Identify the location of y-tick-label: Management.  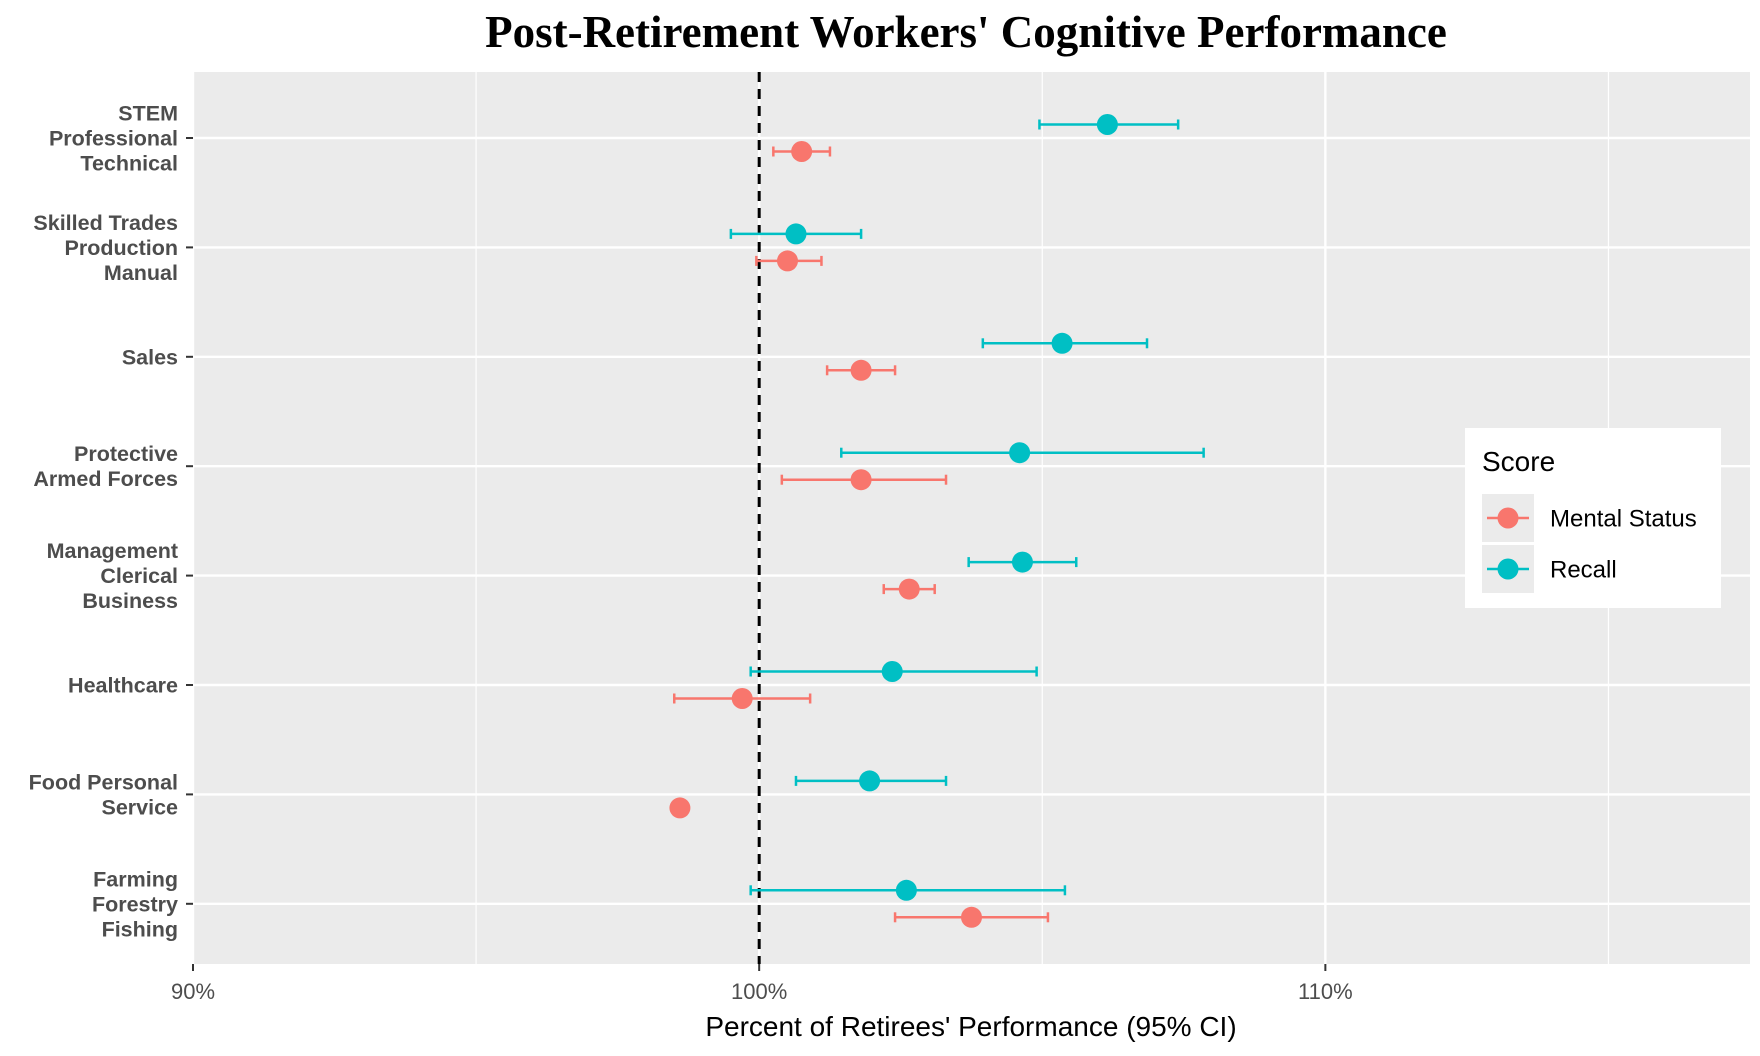
(112, 551).